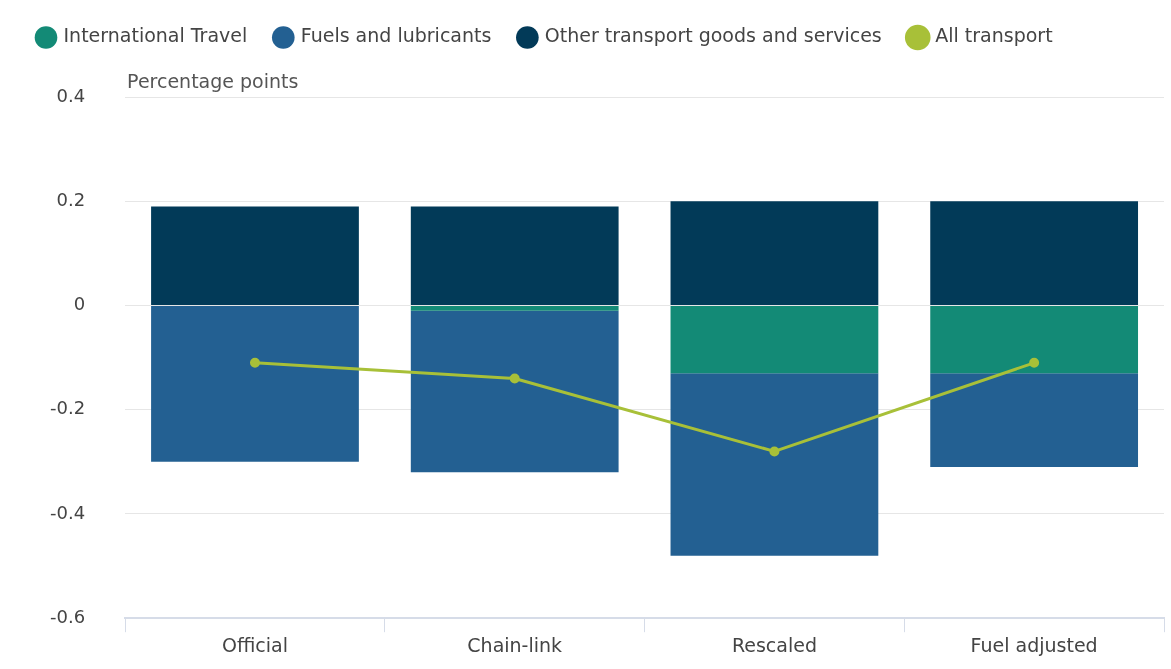 This screenshot has width=1171, height=669. Describe the element at coordinates (254, 644) in the screenshot. I see `x-tick-label: Official` at that location.